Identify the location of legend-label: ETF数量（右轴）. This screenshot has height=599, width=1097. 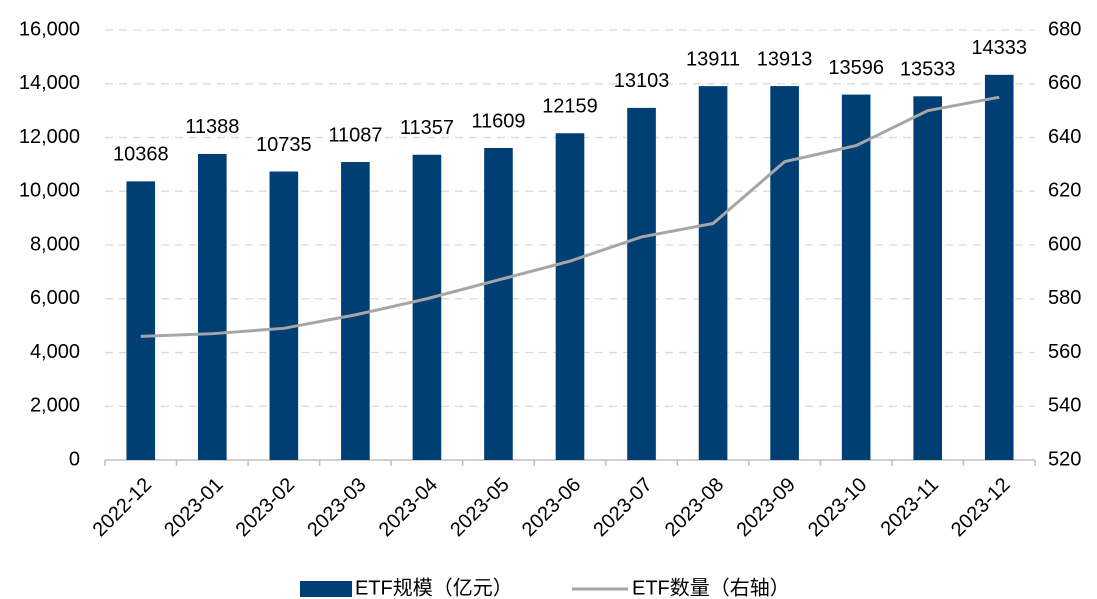
(711, 587).